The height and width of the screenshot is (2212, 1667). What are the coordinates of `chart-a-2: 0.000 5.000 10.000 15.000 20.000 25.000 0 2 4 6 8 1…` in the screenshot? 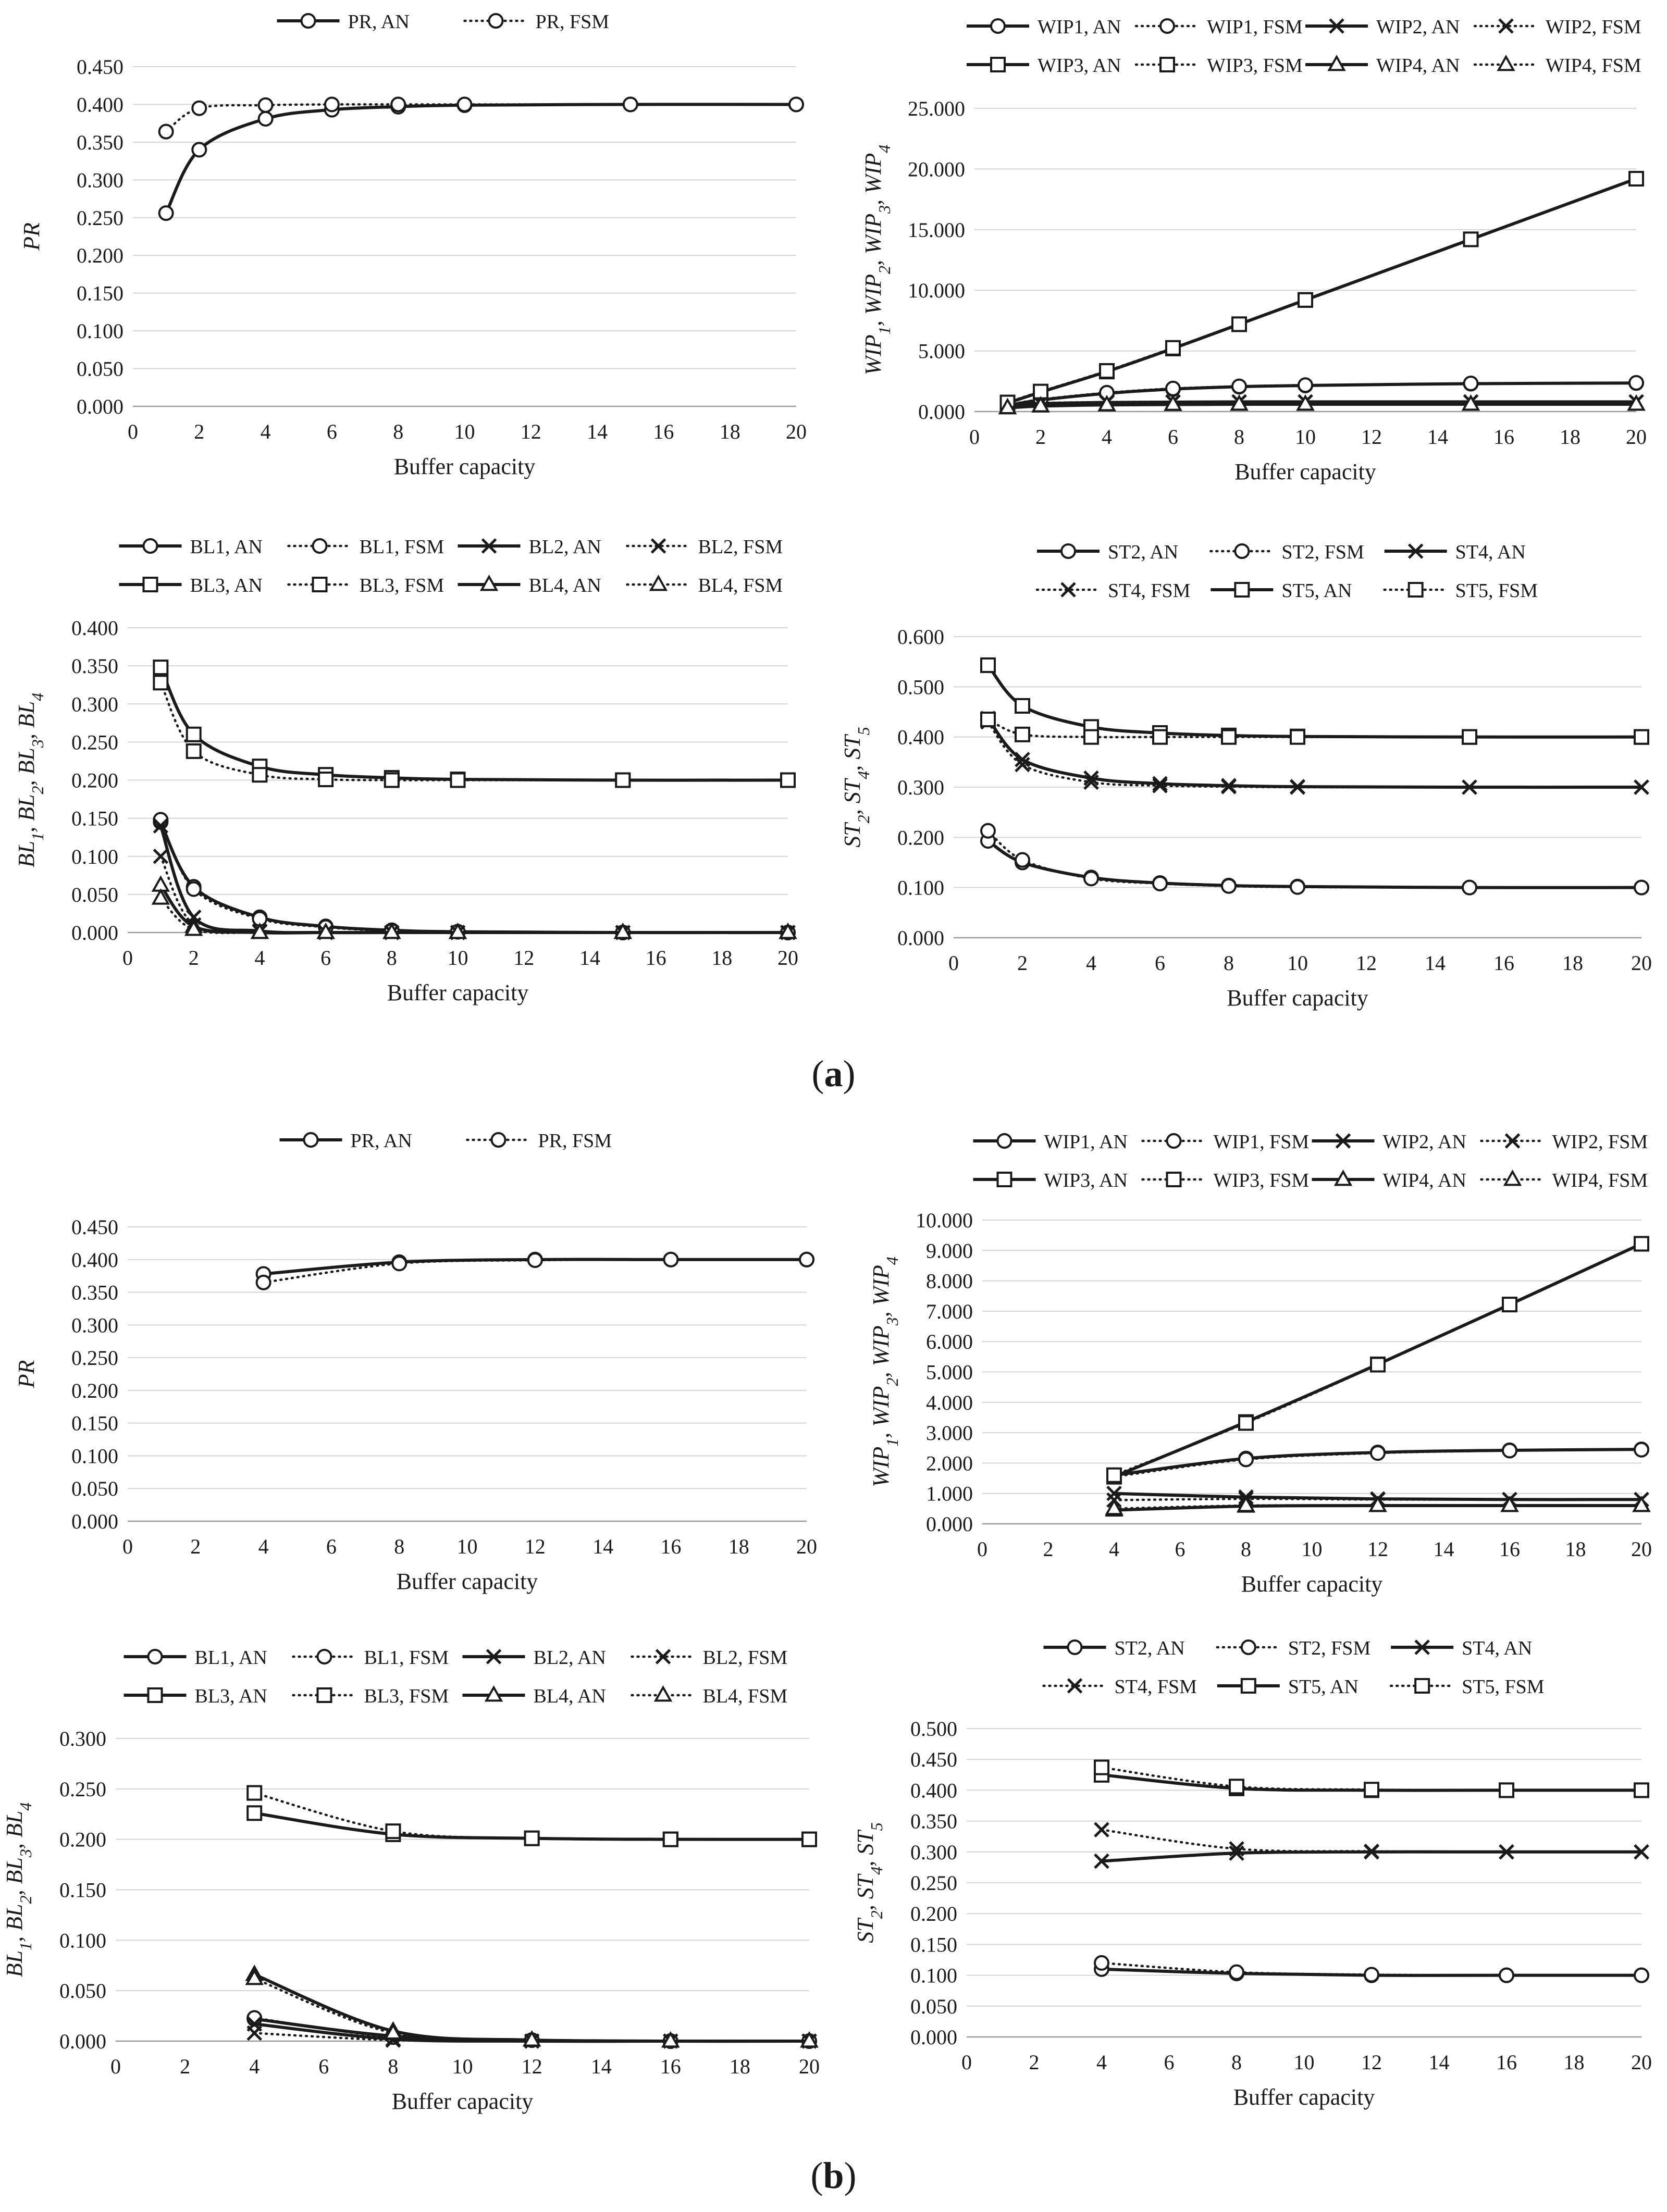 It's located at (1253, 250).